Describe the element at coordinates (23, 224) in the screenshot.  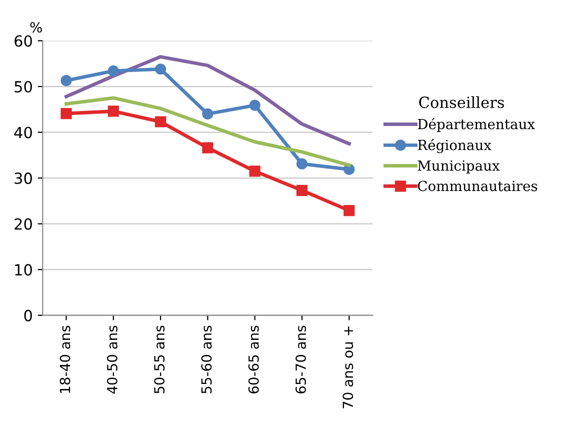
I see `y-tick-label: 20` at that location.